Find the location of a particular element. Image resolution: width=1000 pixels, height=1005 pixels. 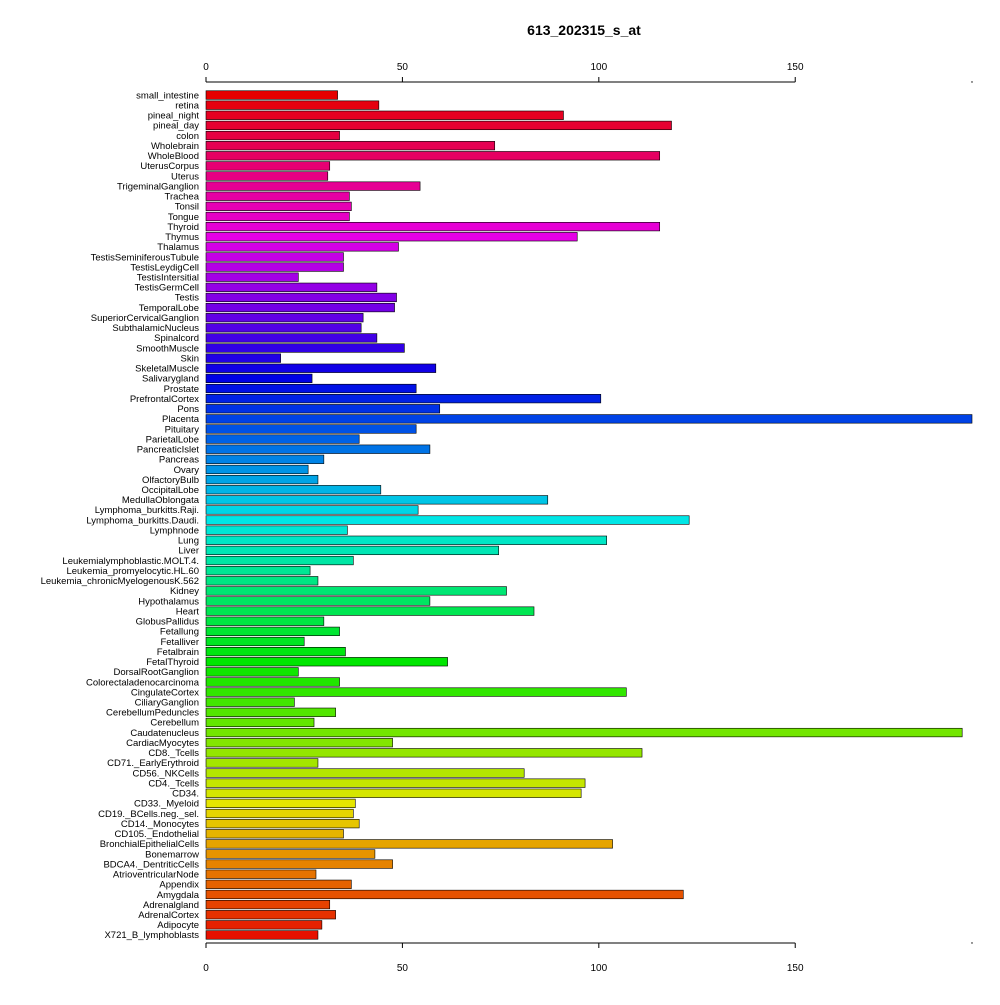

category-label: colon is located at coordinates (187, 136).